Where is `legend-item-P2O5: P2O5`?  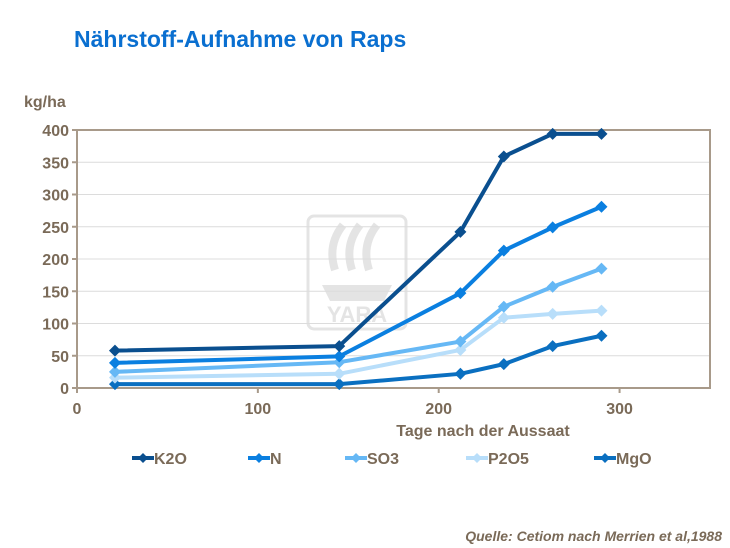 legend-item-P2O5: P2O5 is located at coordinates (497, 459).